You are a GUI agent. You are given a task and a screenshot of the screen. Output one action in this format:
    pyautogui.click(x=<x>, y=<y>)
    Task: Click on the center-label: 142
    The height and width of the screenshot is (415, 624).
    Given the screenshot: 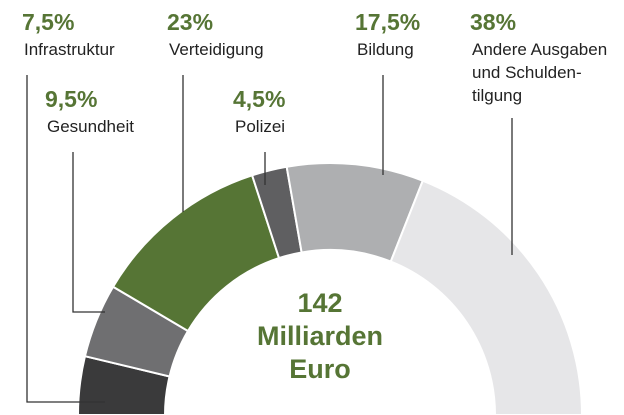 What is the action you would take?
    pyautogui.click(x=319, y=303)
    